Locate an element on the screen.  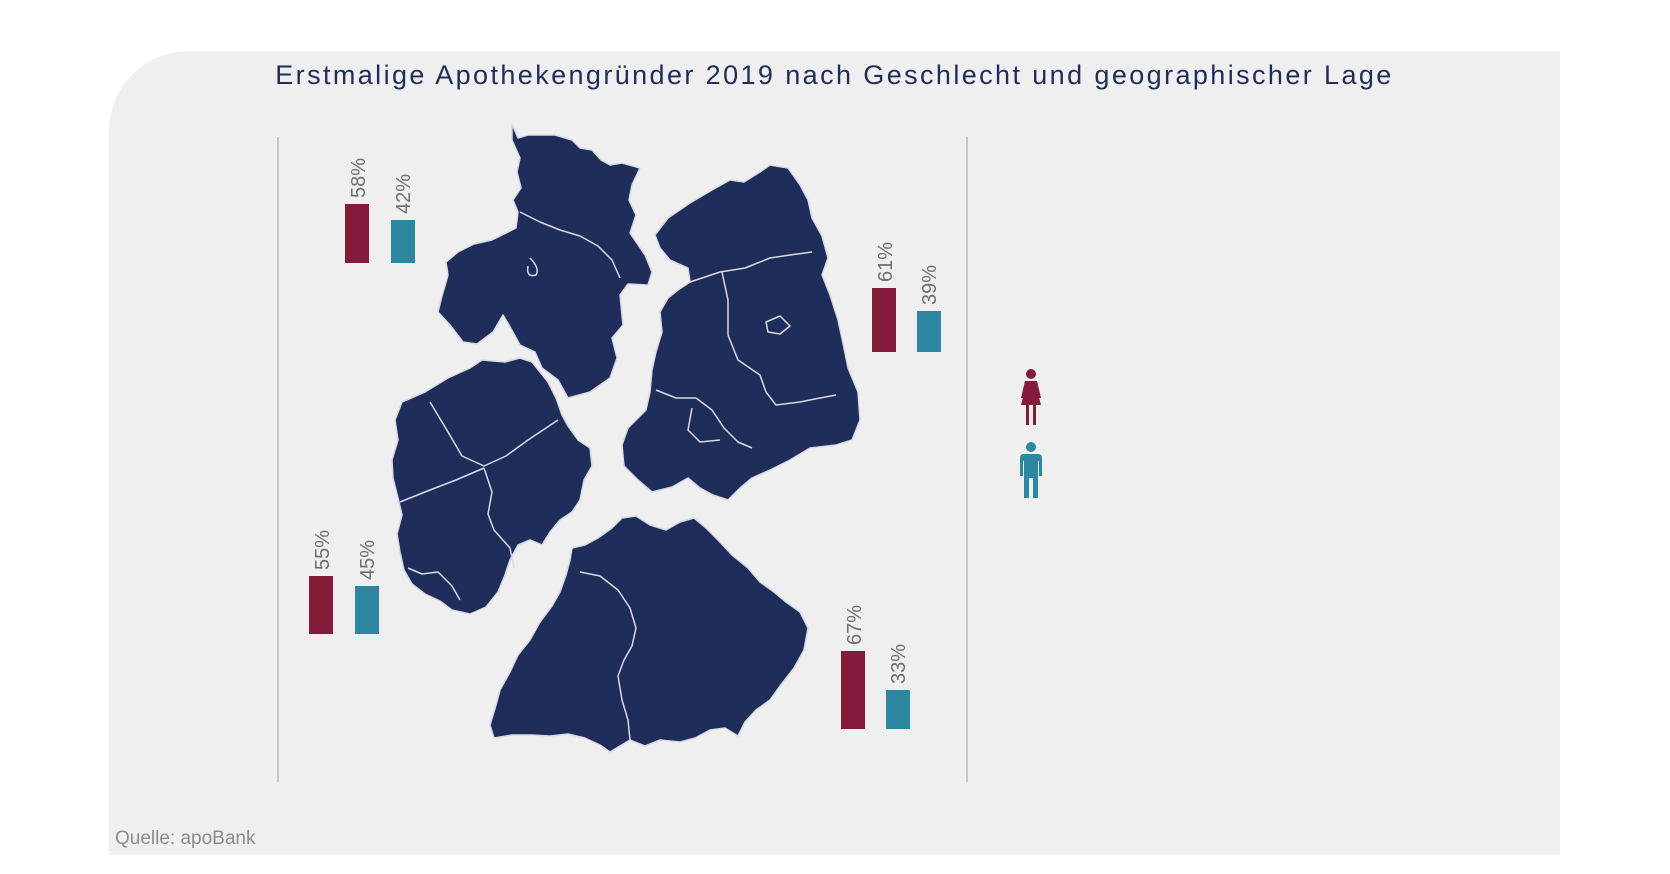
bar-north-female is located at coordinates (357, 233).